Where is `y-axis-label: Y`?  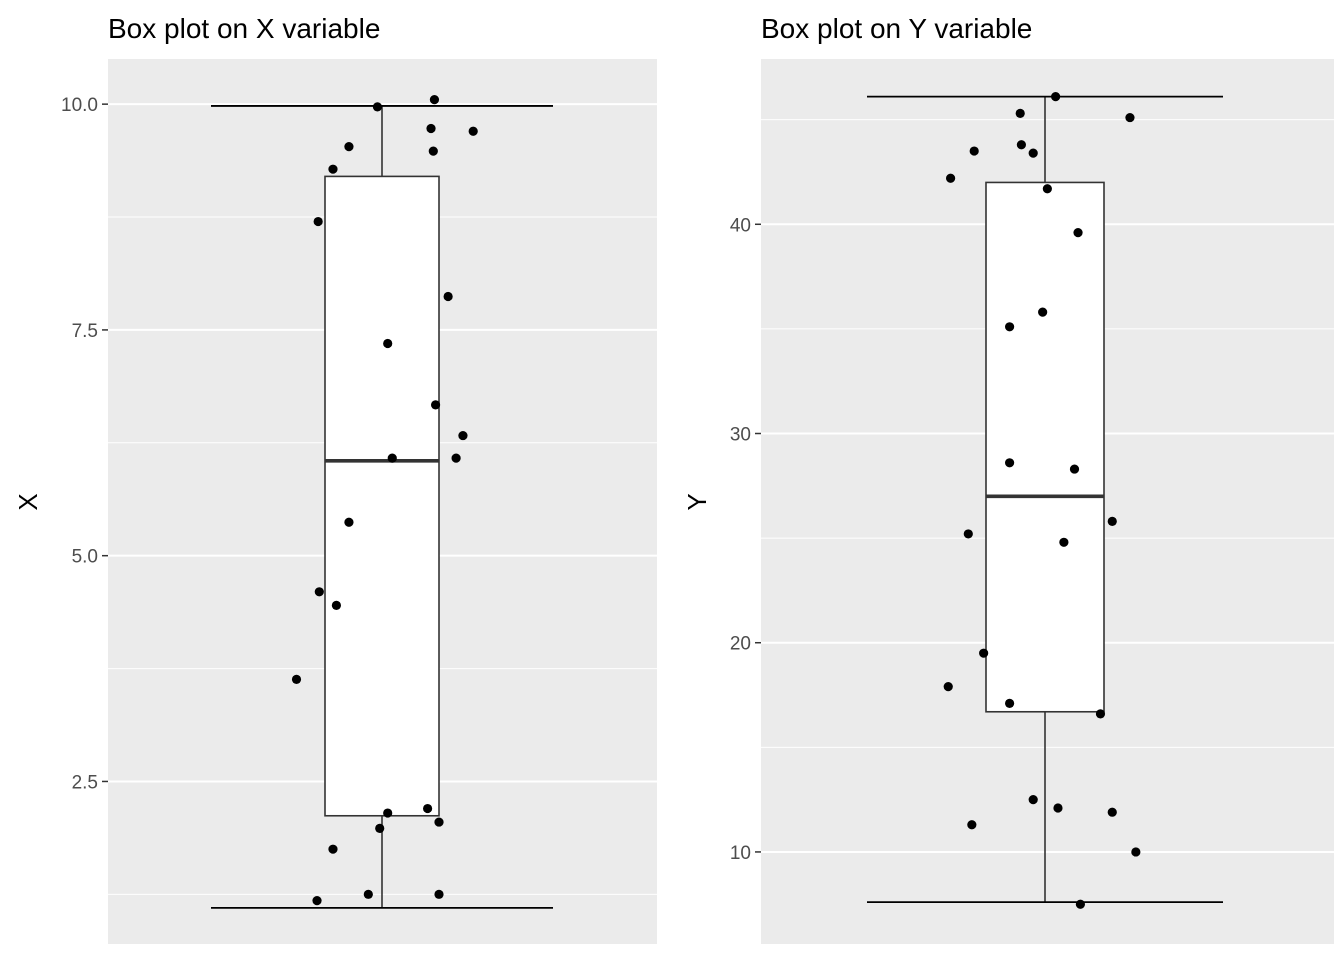 y-axis-label: Y is located at coordinates (697, 501).